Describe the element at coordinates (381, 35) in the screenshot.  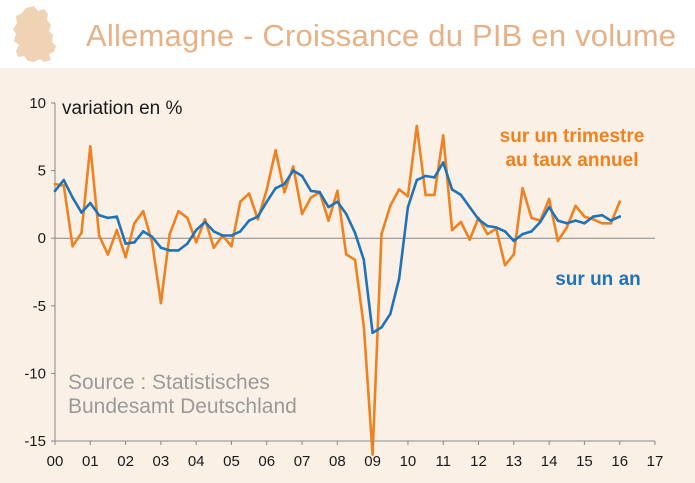
I see `page-title: Allemagne - Croissance du PIB en volume` at that location.